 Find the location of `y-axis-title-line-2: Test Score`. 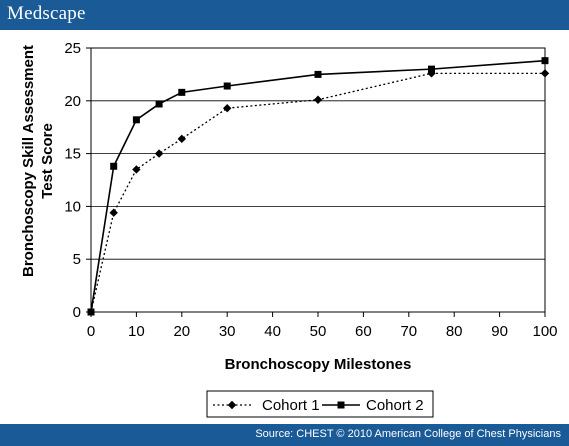

y-axis-title-line-2: Test Score is located at coordinates (47, 161).